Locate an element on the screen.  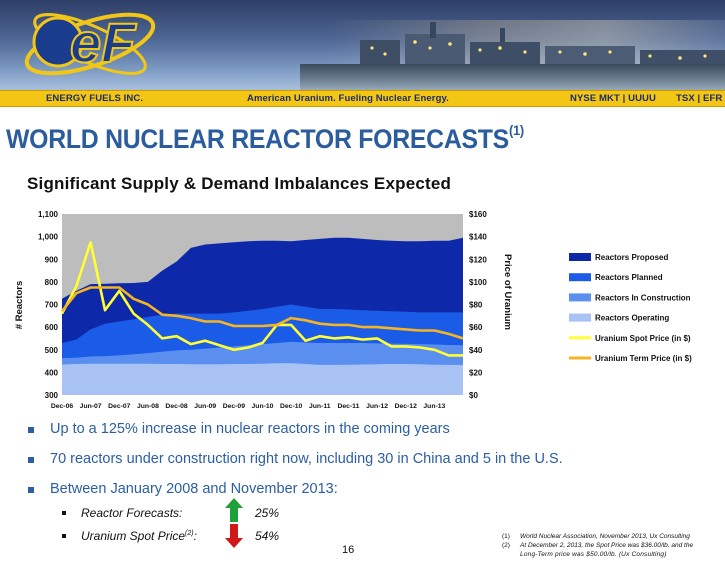
up-arrow-icon is located at coordinates (234, 510).